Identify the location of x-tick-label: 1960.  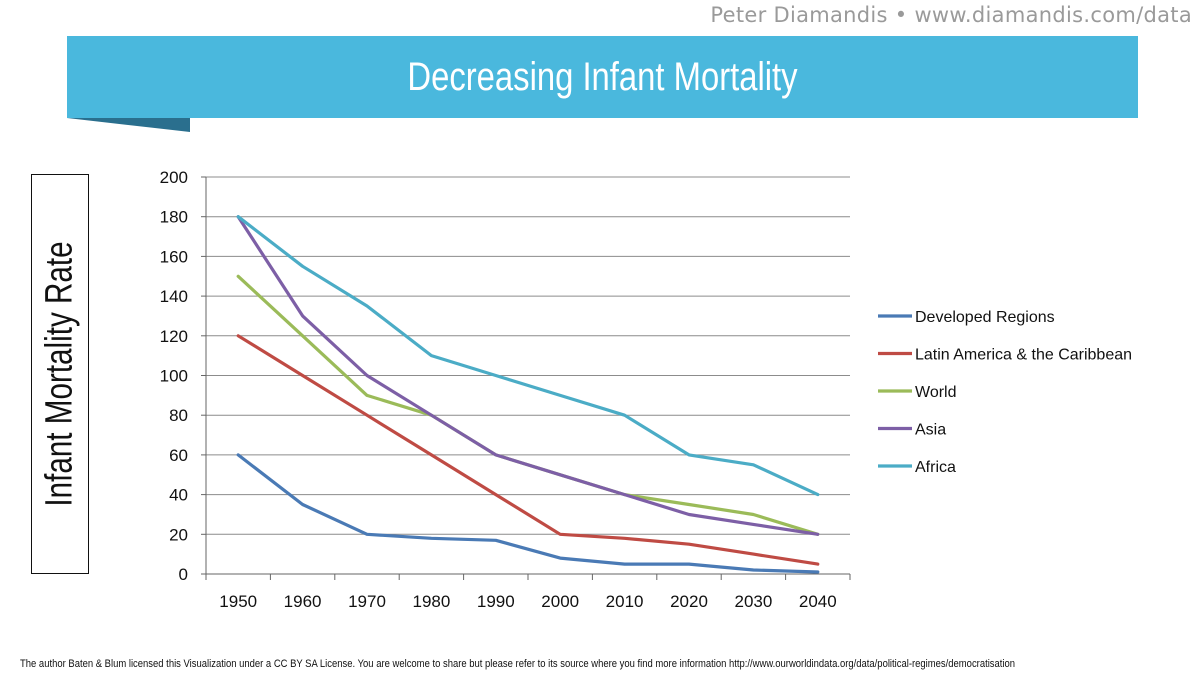
(303, 601).